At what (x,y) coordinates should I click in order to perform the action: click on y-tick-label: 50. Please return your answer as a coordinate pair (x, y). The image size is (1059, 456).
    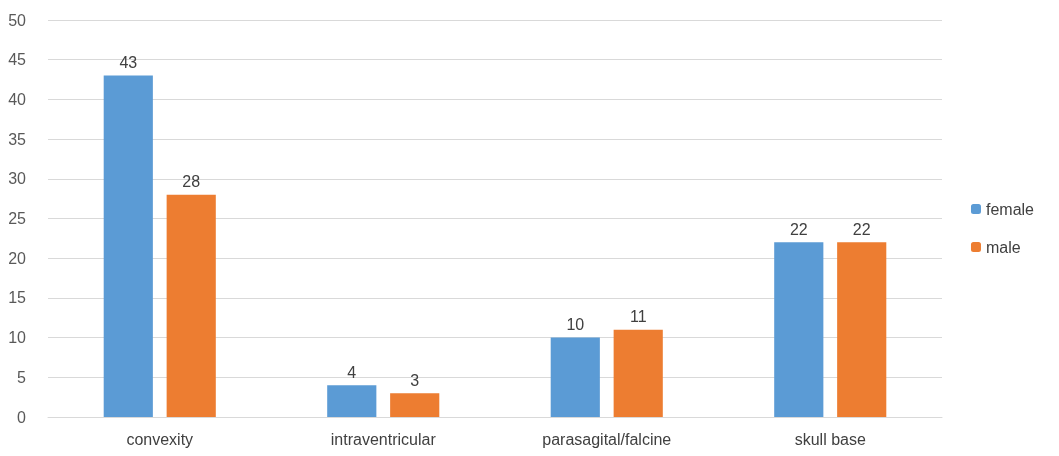
    Looking at the image, I should click on (17, 20).